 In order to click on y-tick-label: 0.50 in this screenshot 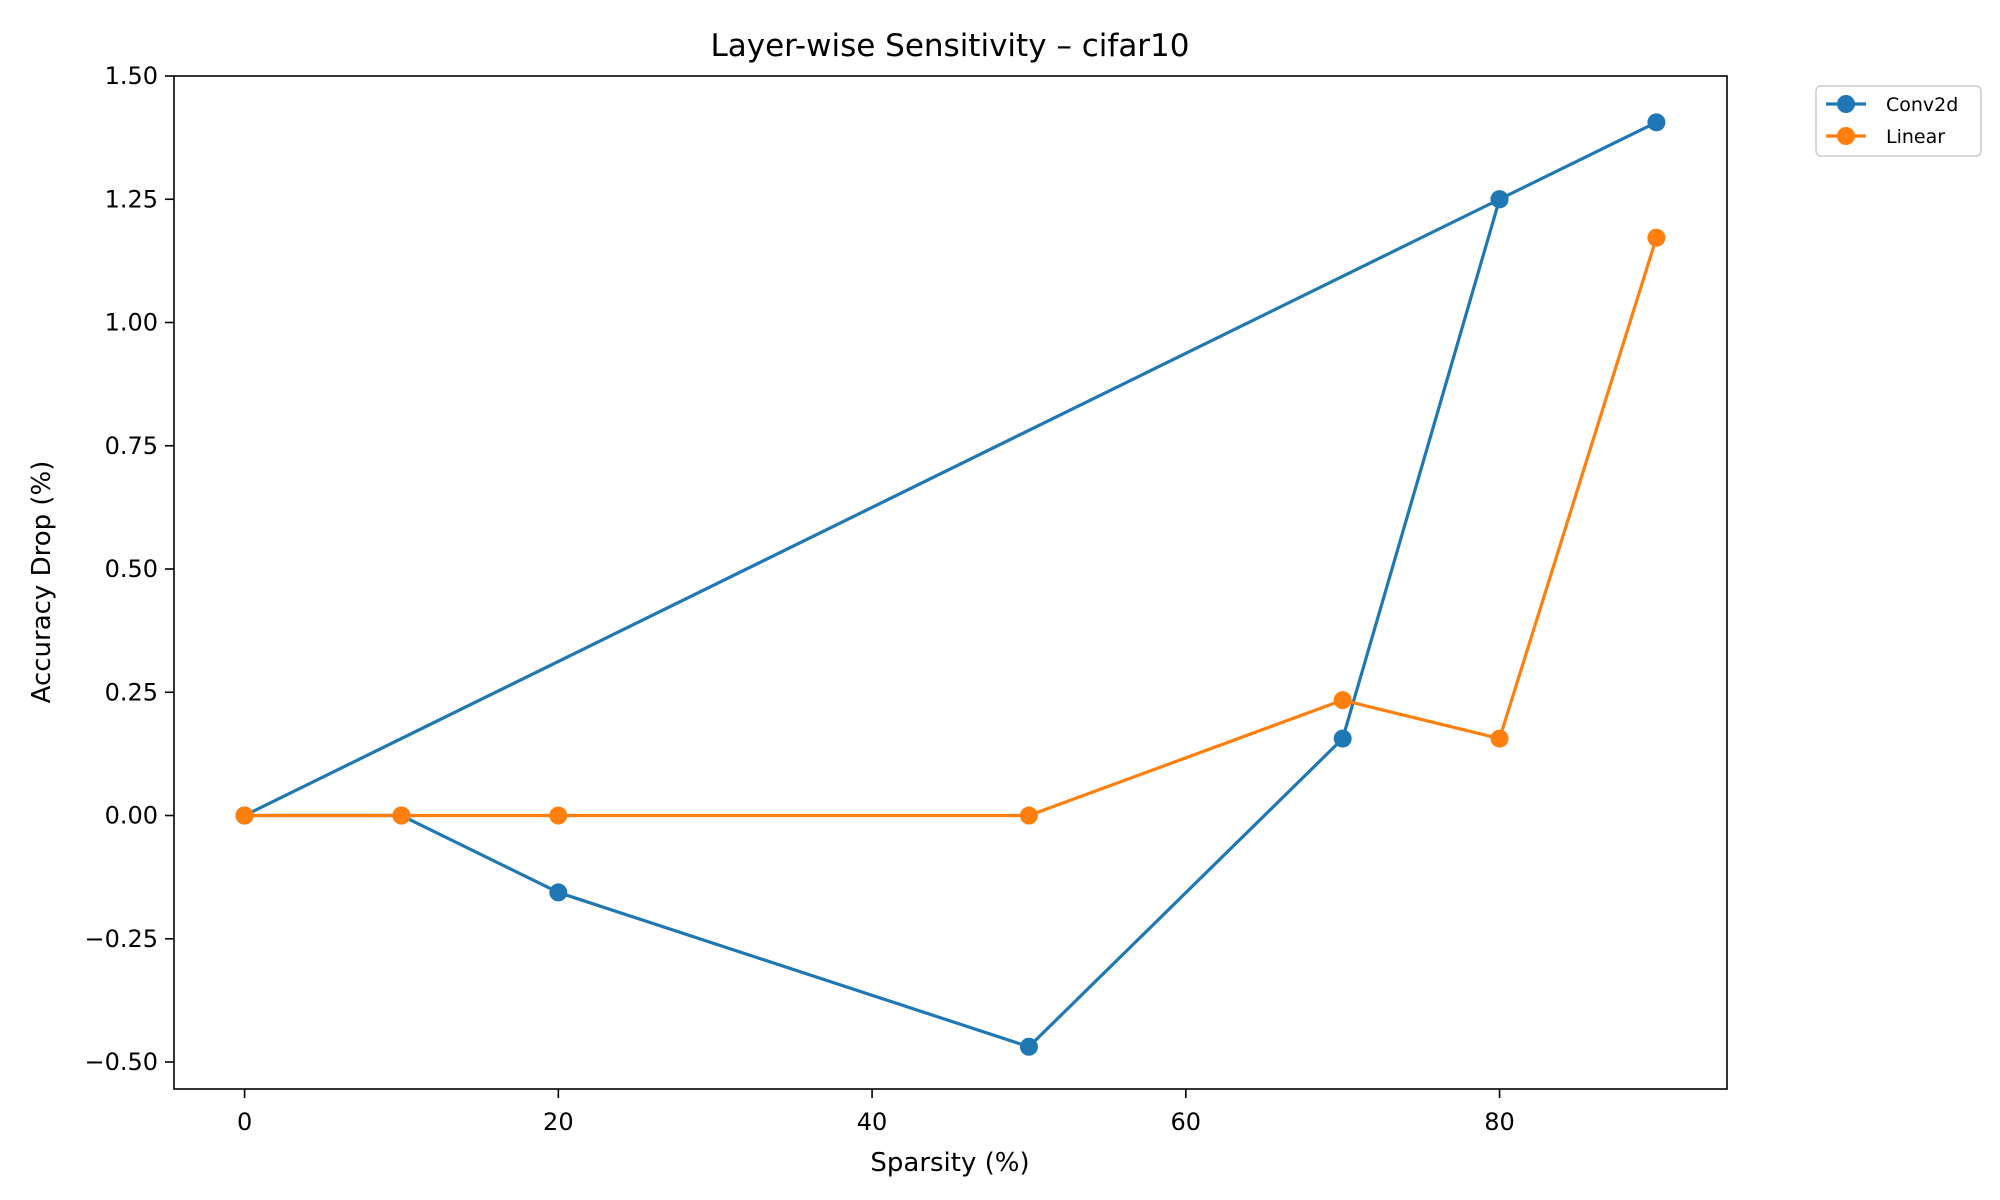, I will do `click(131, 569)`.